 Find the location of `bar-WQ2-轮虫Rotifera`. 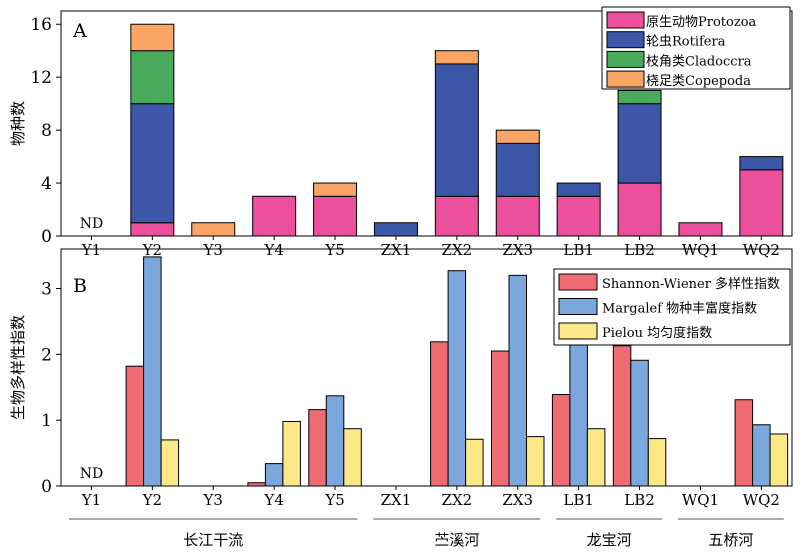

bar-WQ2-轮虫Rotifera is located at coordinates (761, 163).